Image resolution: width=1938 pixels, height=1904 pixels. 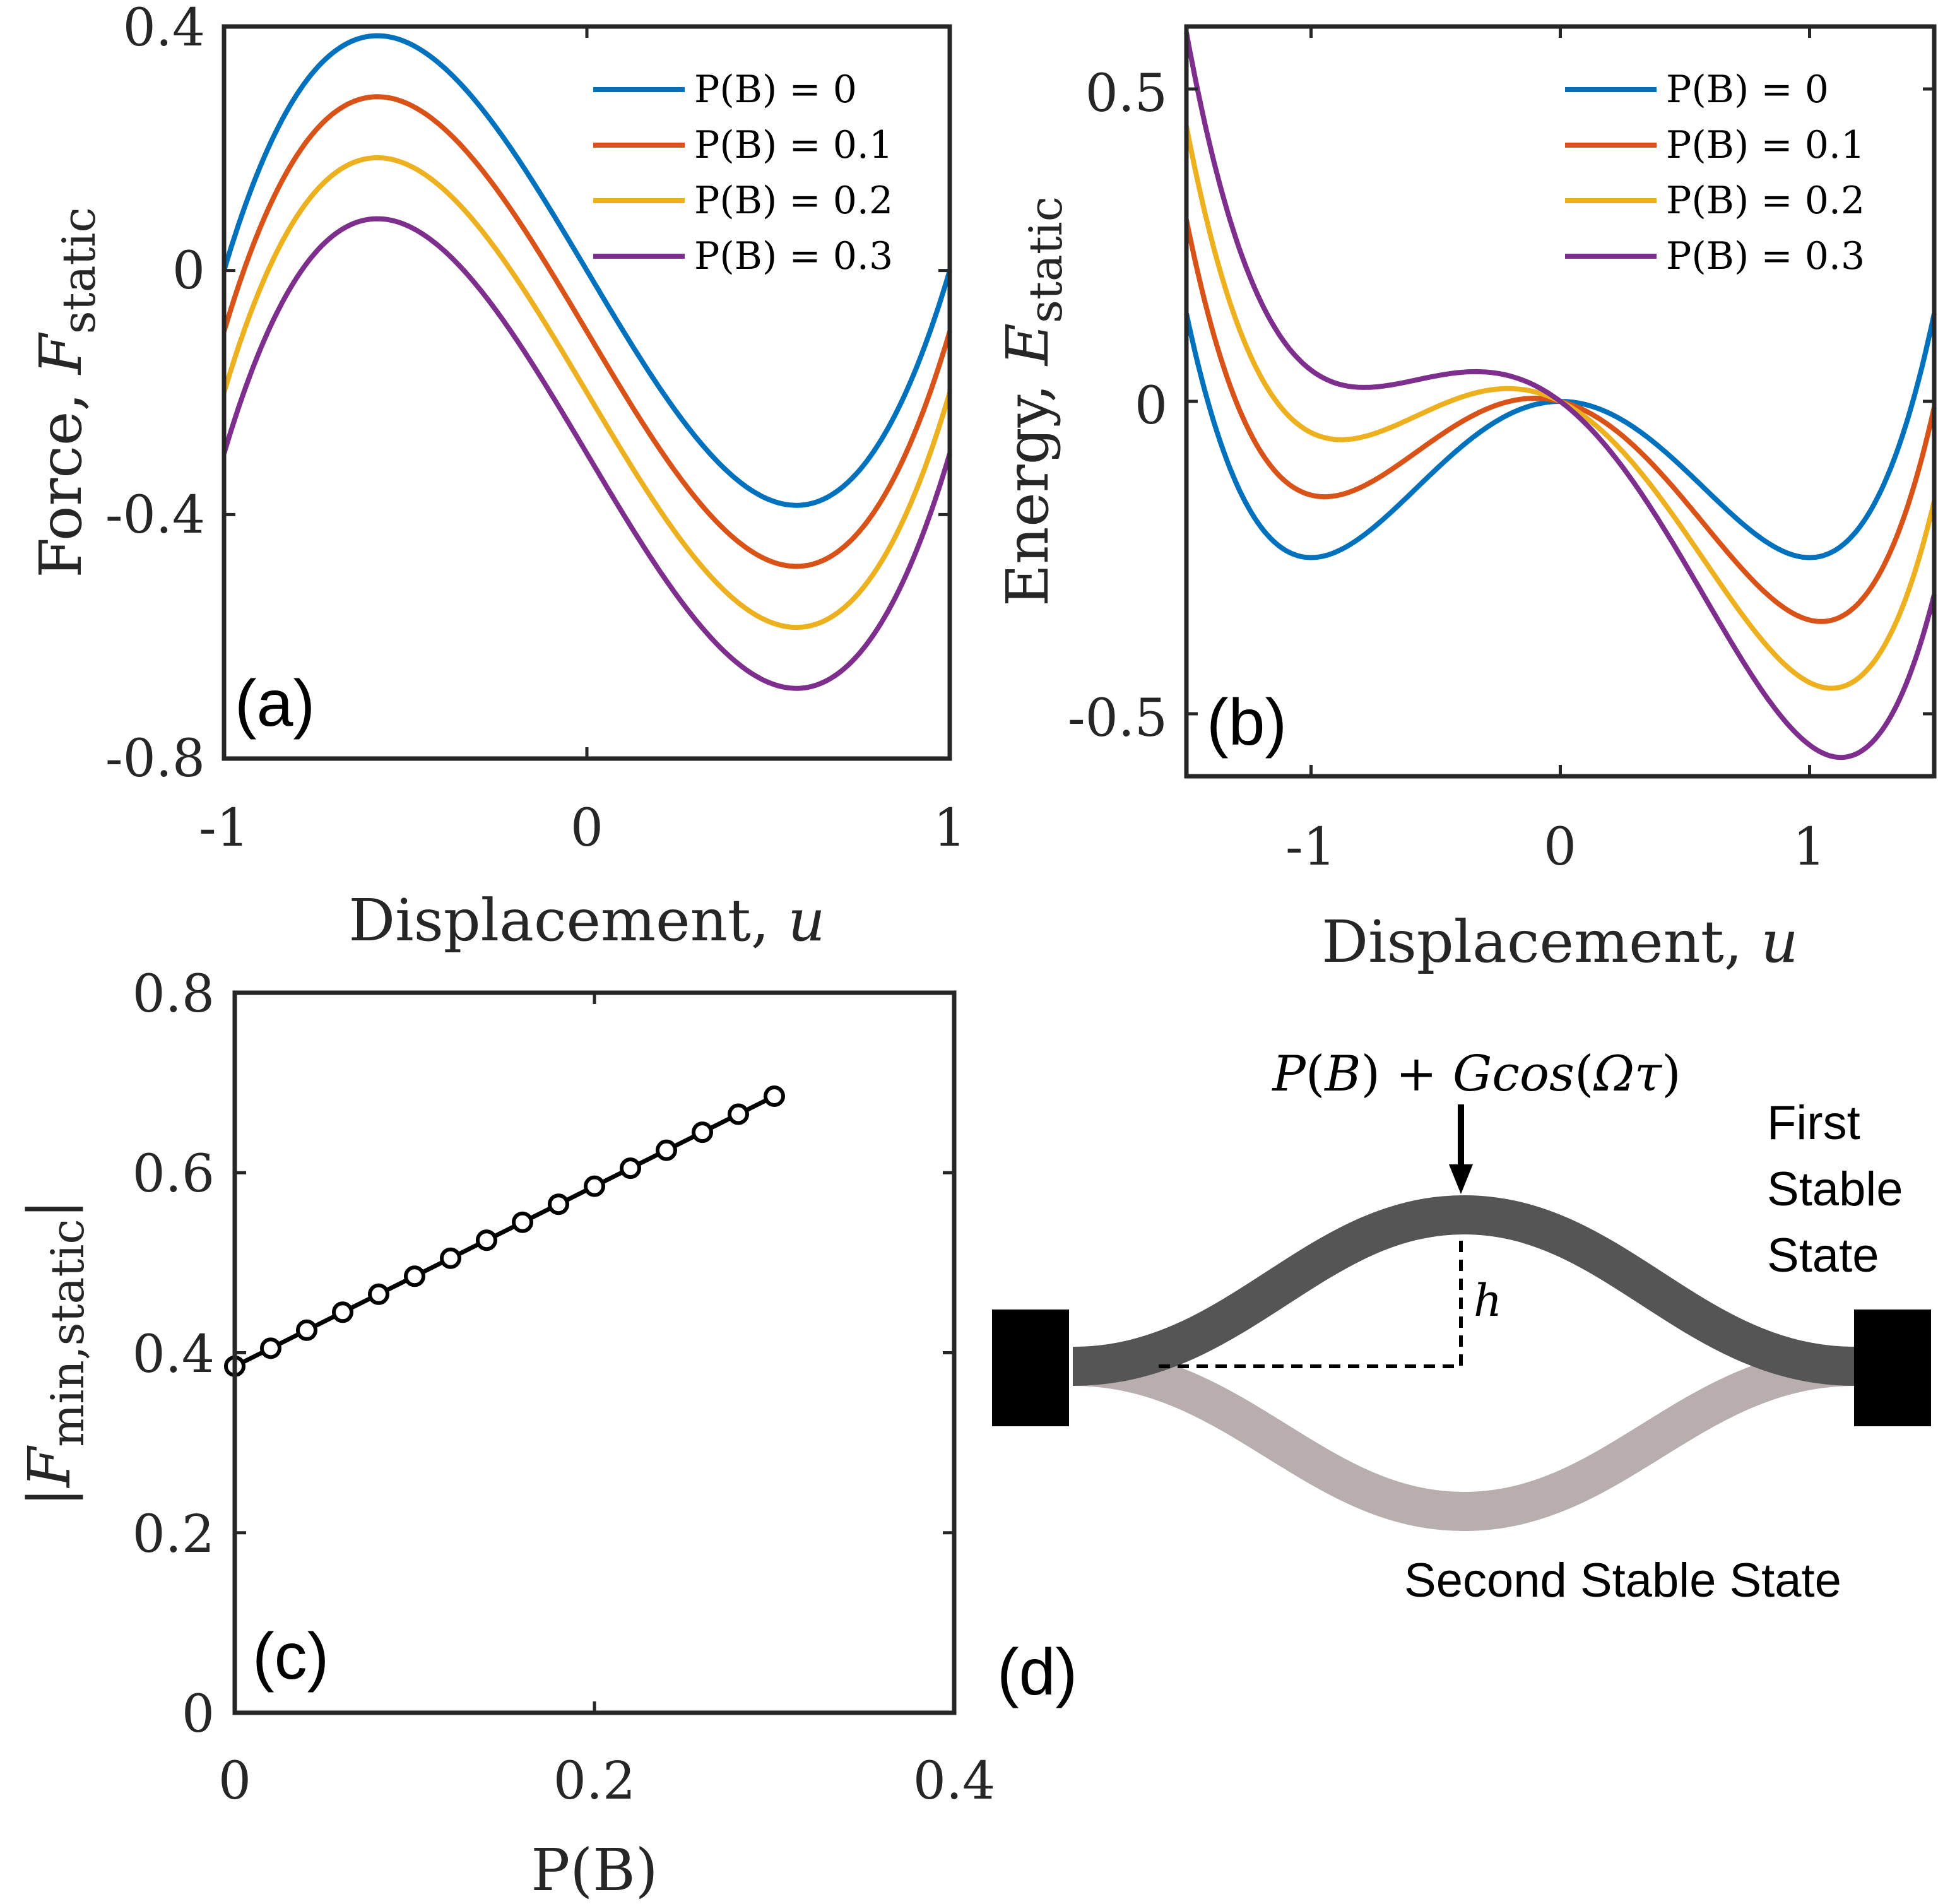 What do you see at coordinates (1037, 1672) in the screenshot?
I see `panel-d-label: (d)` at bounding box center [1037, 1672].